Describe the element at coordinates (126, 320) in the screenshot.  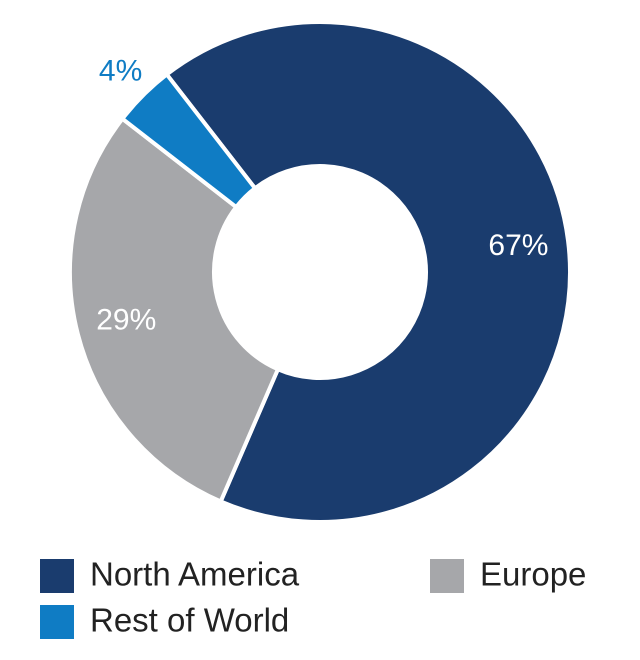
I see `data-label: 29%` at that location.